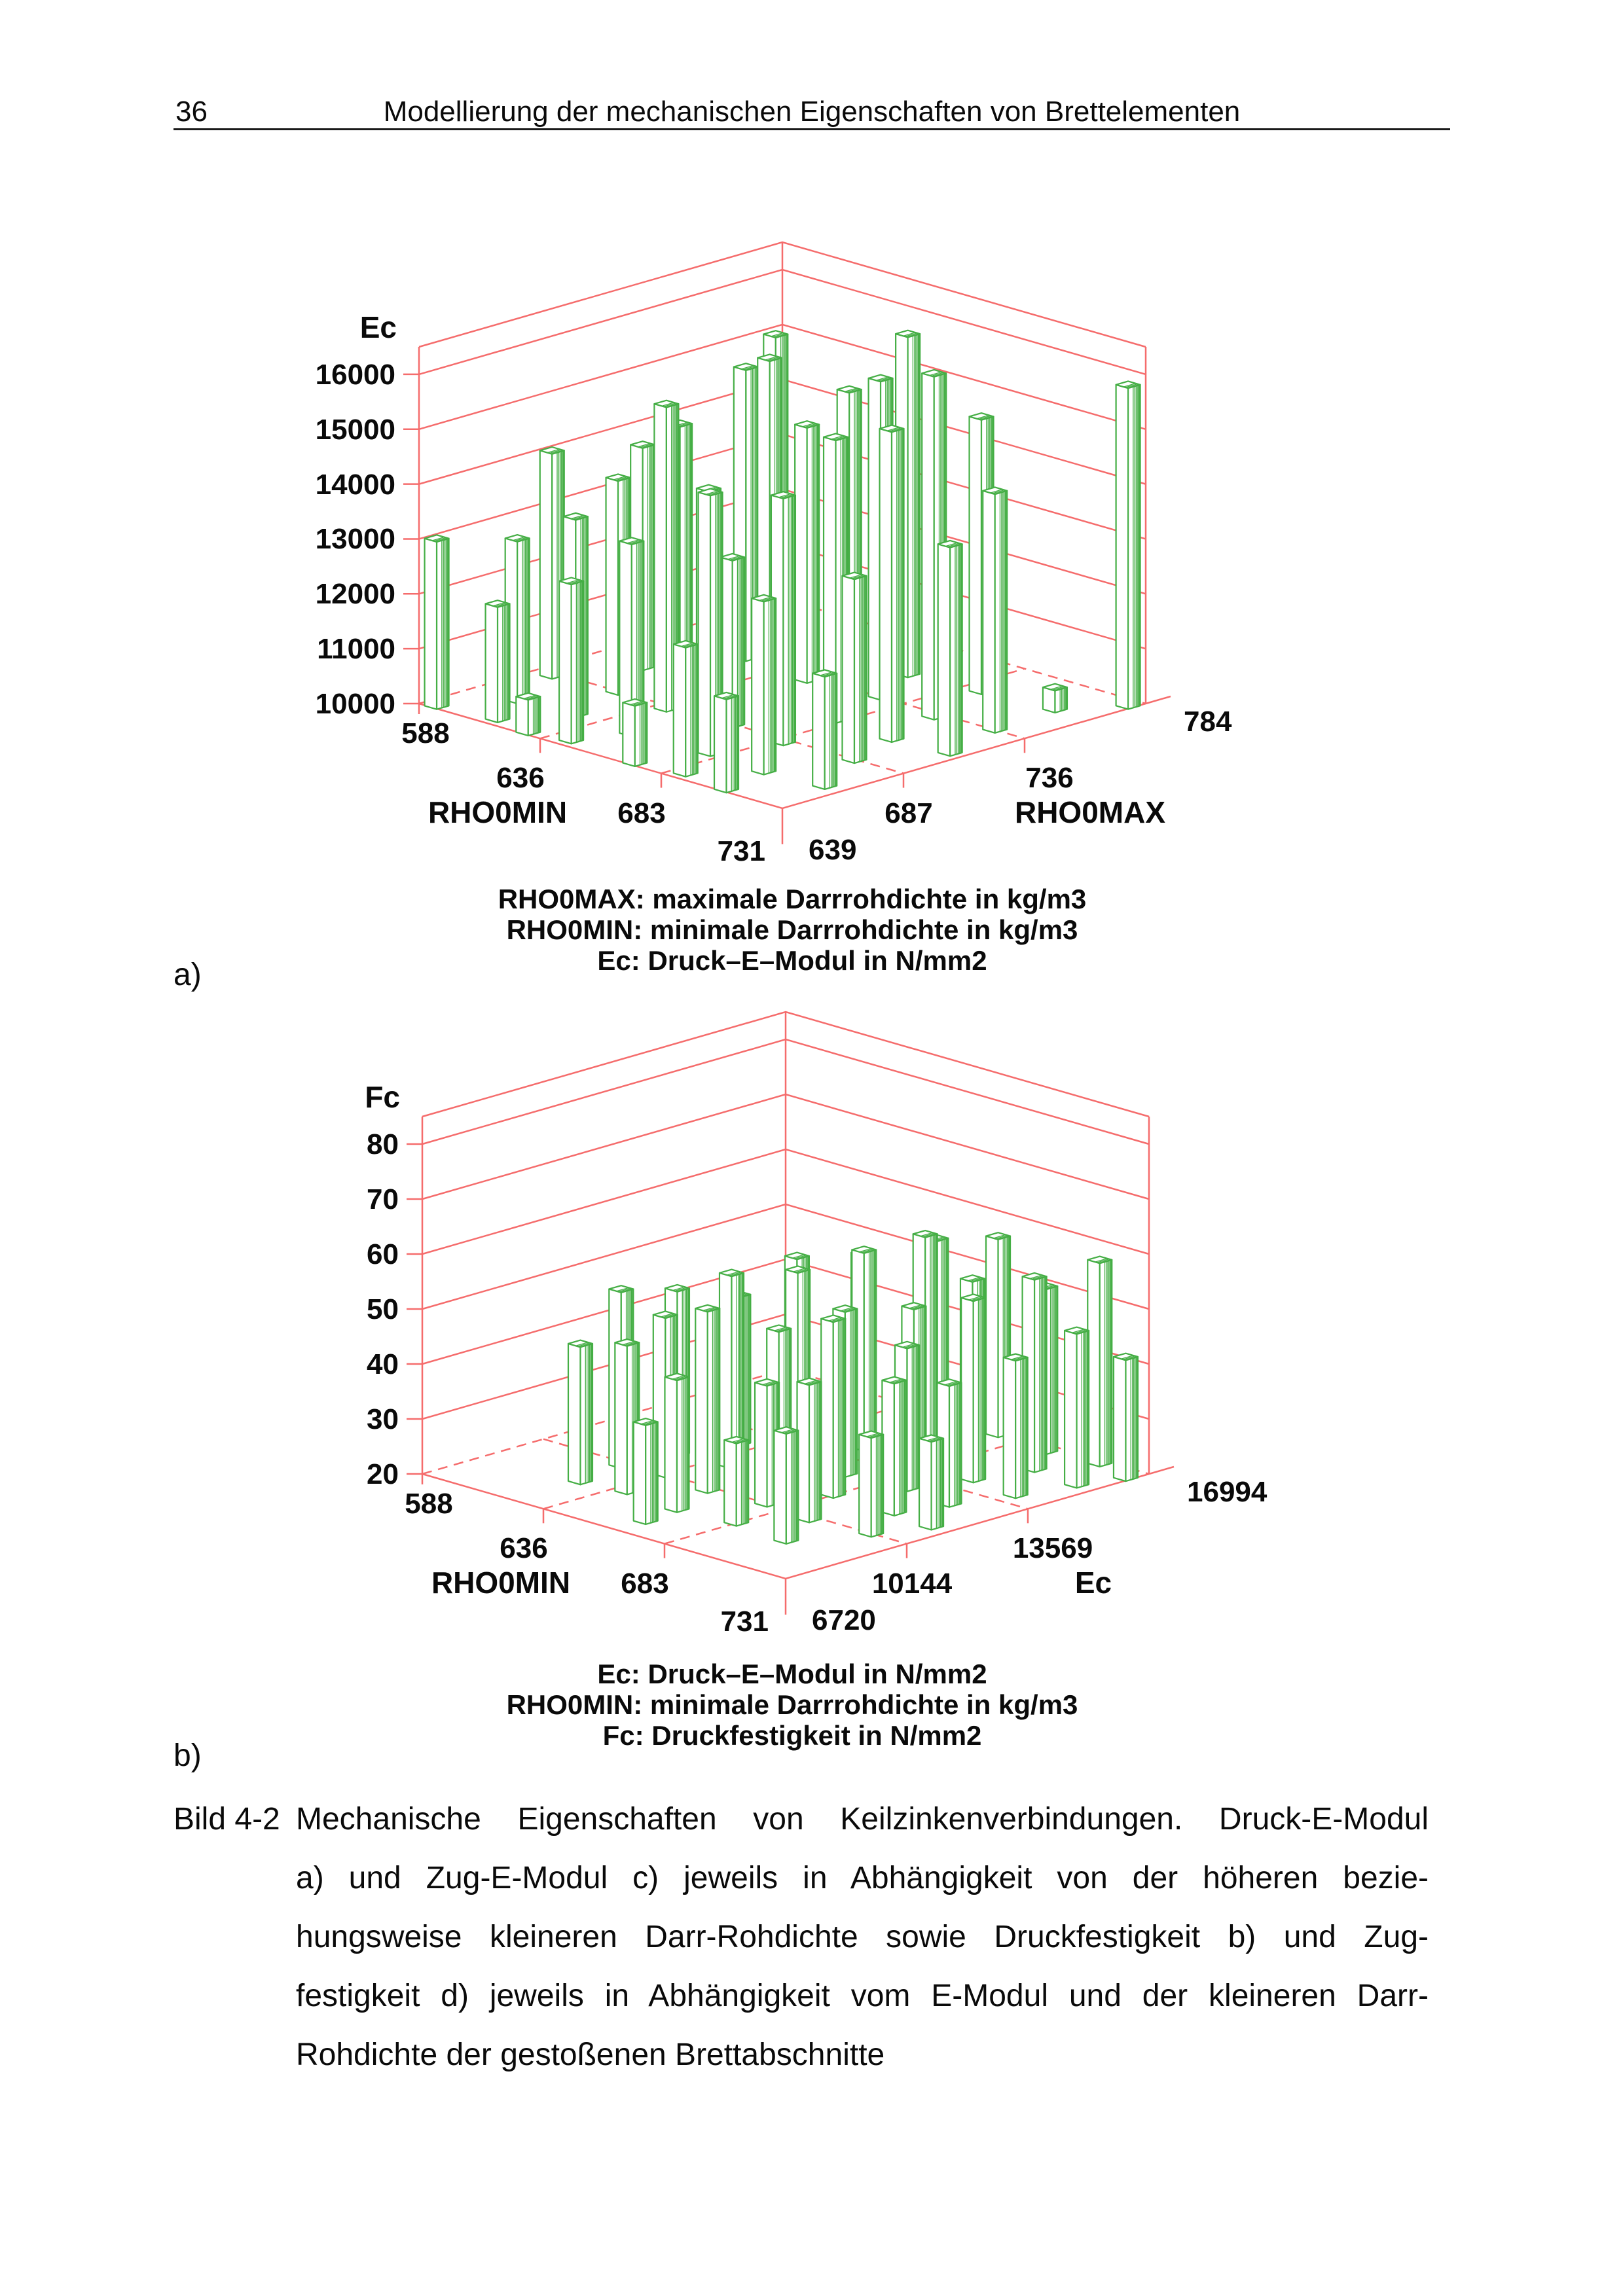 The height and width of the screenshot is (2296, 1623). What do you see at coordinates (1208, 722) in the screenshot?
I see `svg-text: 784` at bounding box center [1208, 722].